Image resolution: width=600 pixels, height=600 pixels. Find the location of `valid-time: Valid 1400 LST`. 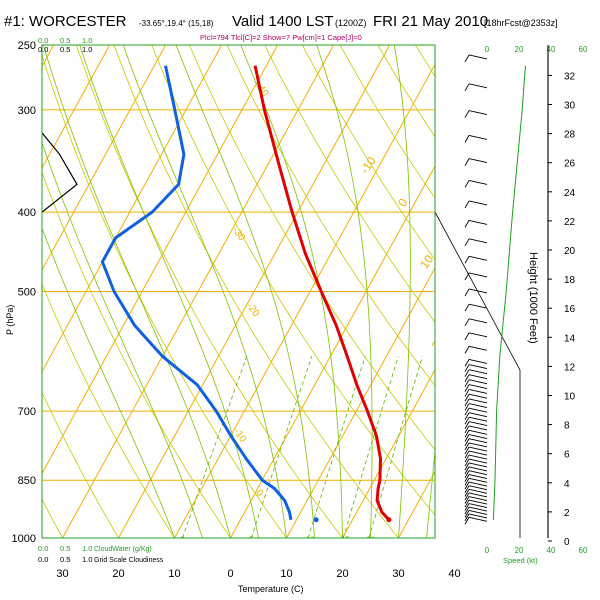

valid-time: Valid 1400 LST is located at coordinates (282, 21).